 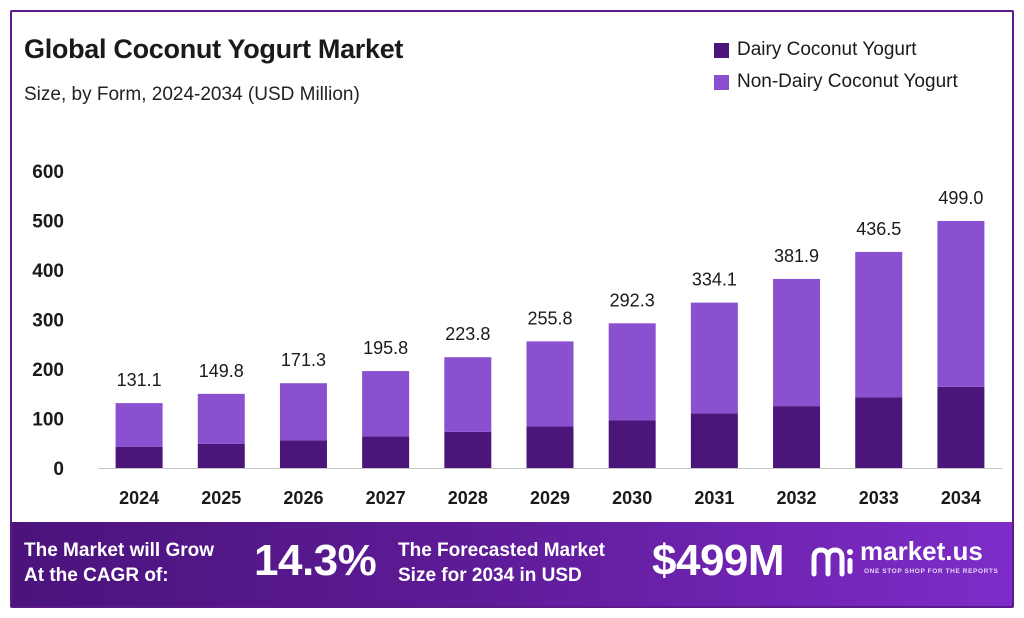 I want to click on bar-total-label-2029: 255.8, so click(x=549, y=318).